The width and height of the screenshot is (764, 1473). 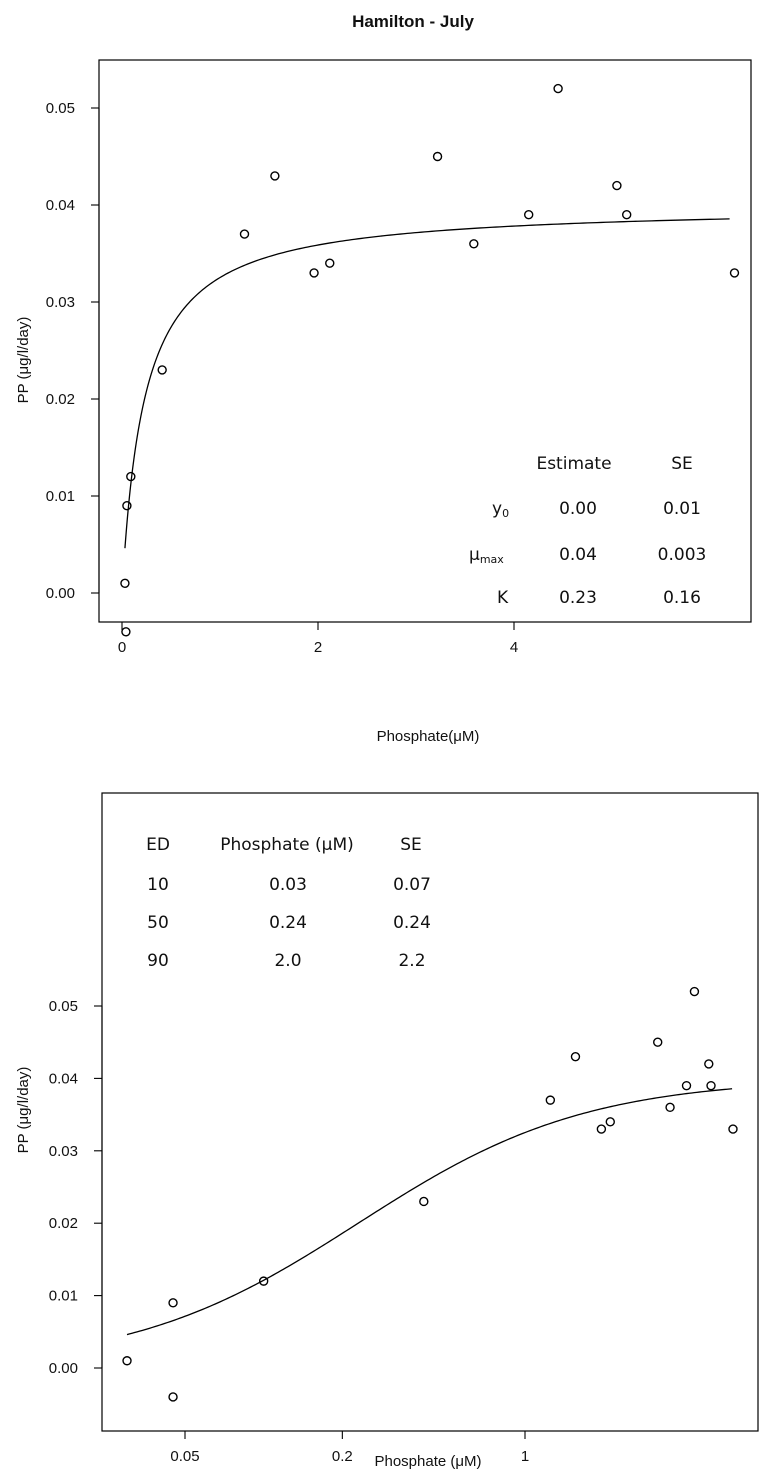 What do you see at coordinates (429, 1212) in the screenshot?
I see `bottom-fit-curve` at bounding box center [429, 1212].